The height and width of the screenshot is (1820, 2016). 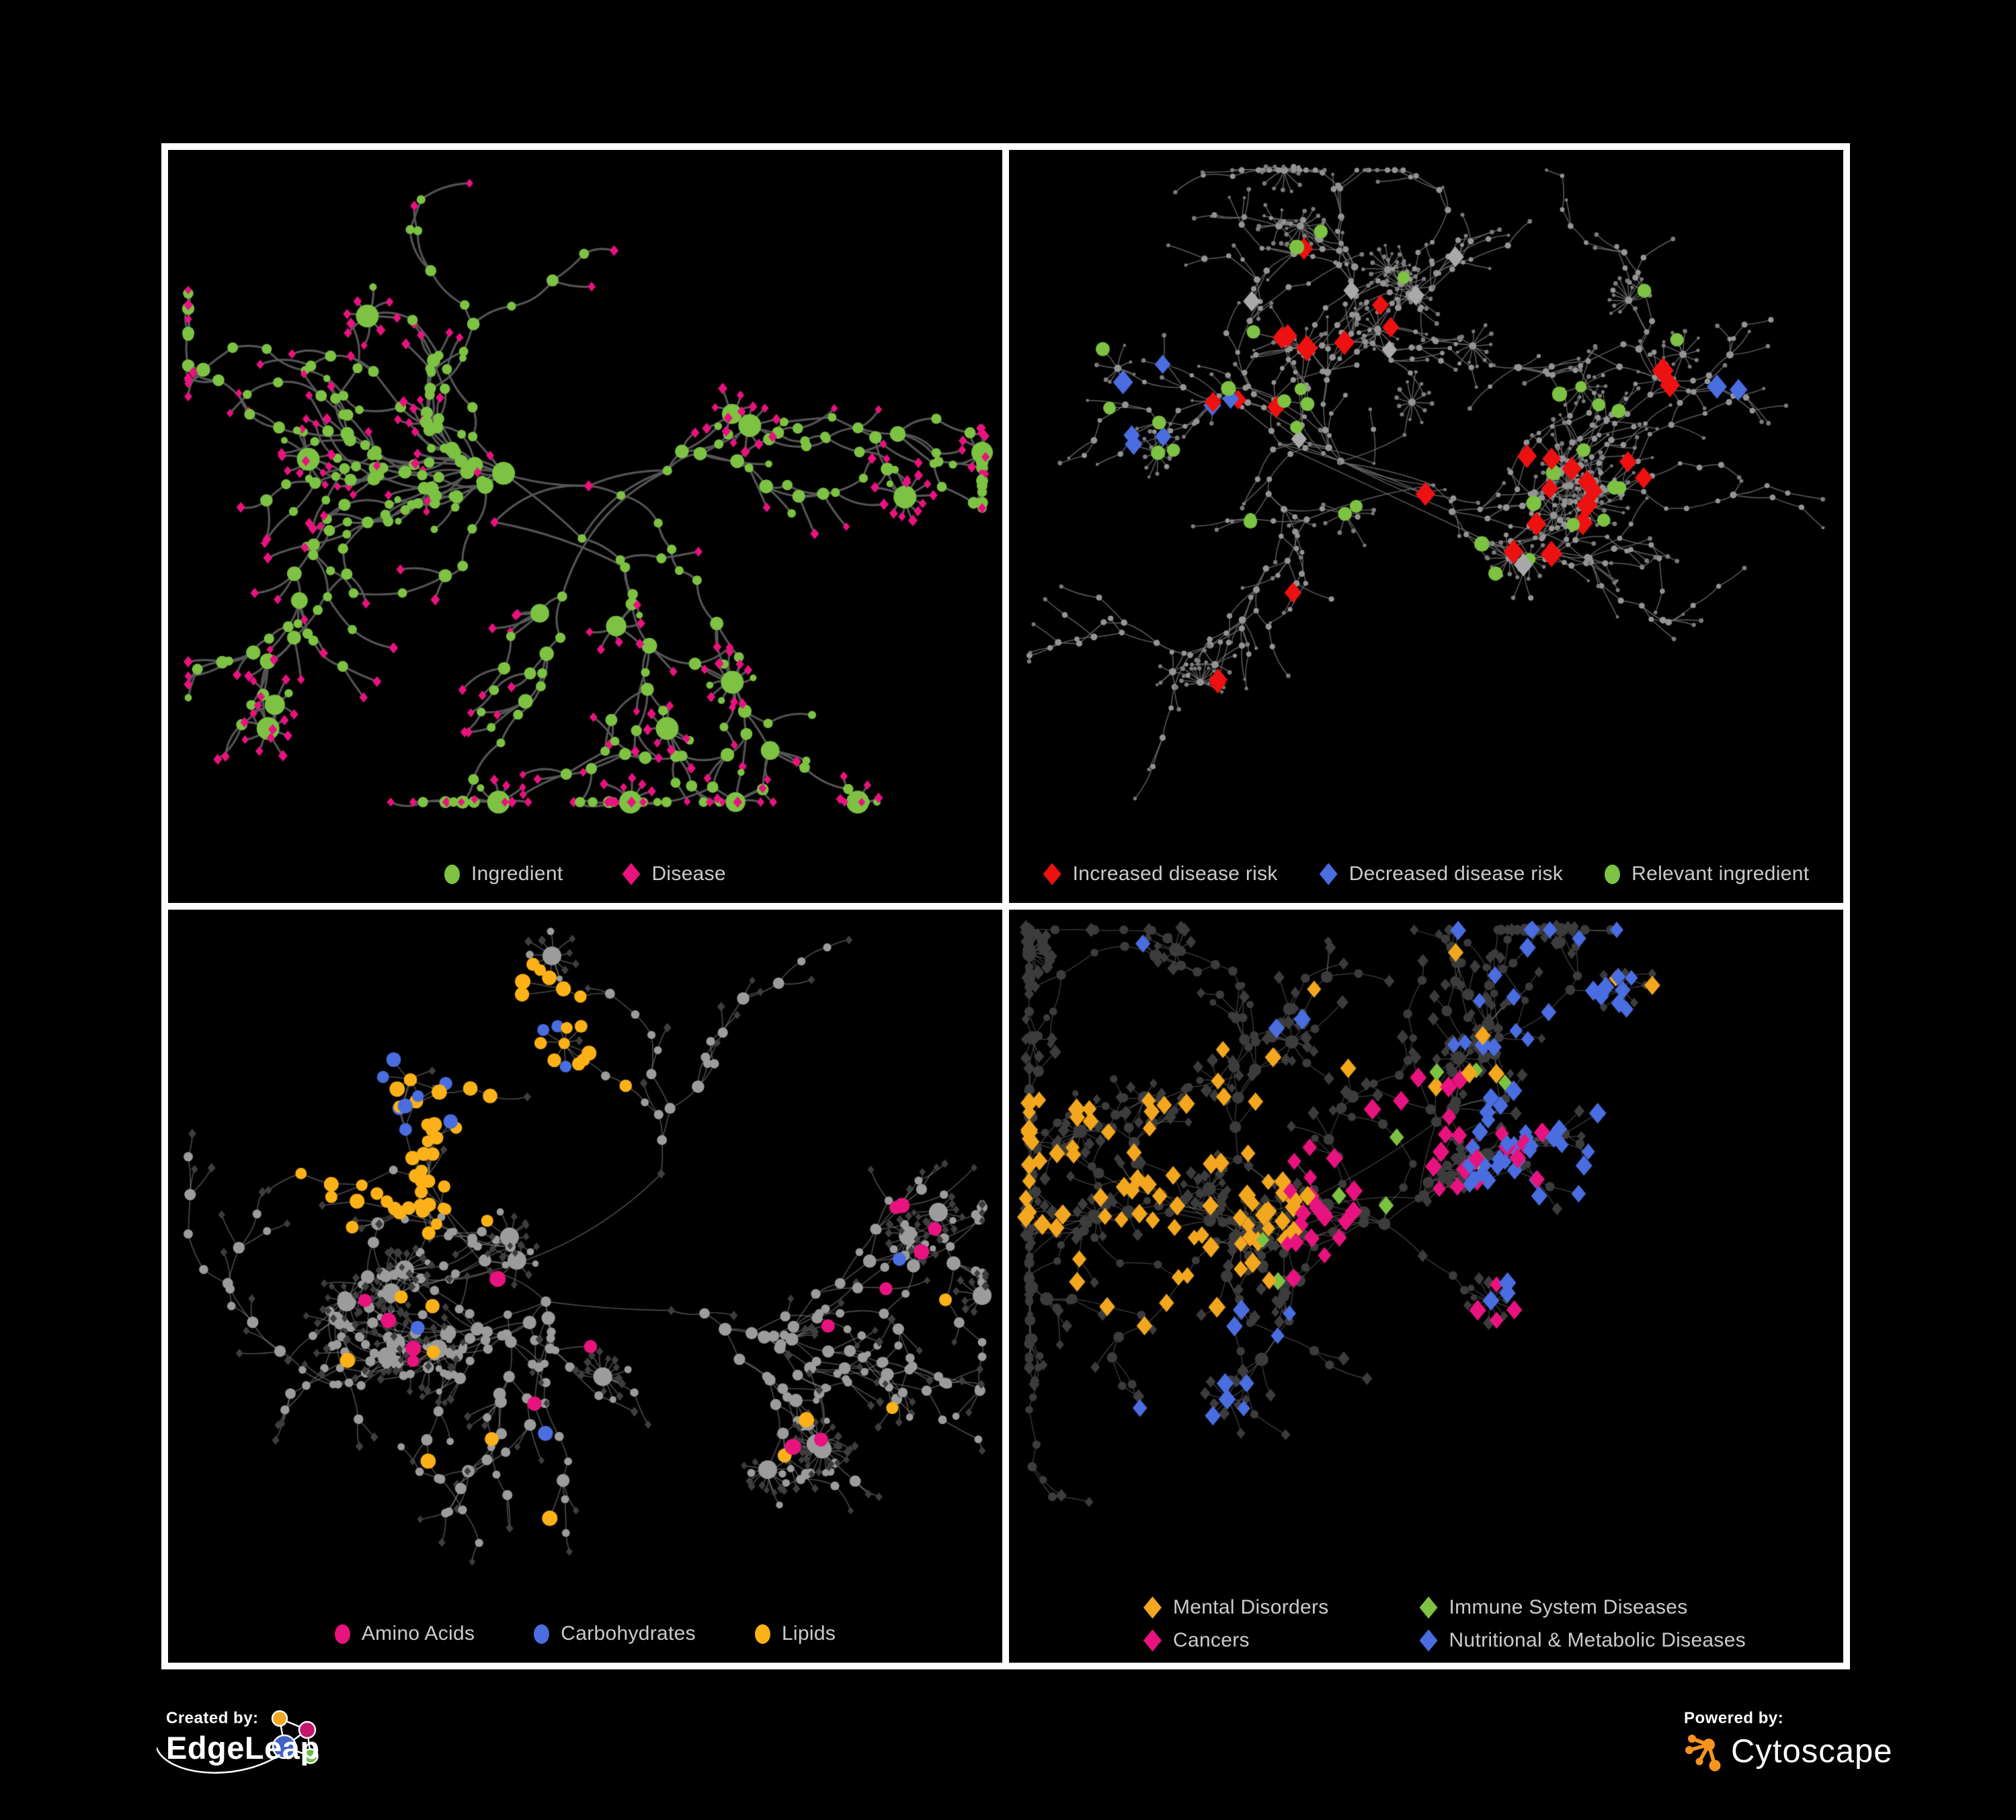 I want to click on cytoscape-credit: Powered by: Cytoscape, so click(x=1838, y=1759).